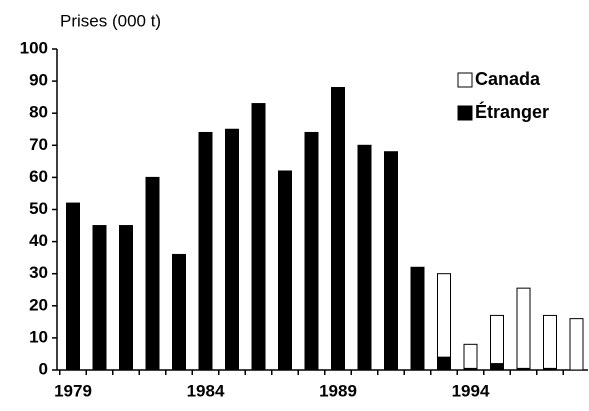 The width and height of the screenshot is (589, 411). Describe the element at coordinates (508, 79) in the screenshot. I see `legend-label: Canada` at that location.